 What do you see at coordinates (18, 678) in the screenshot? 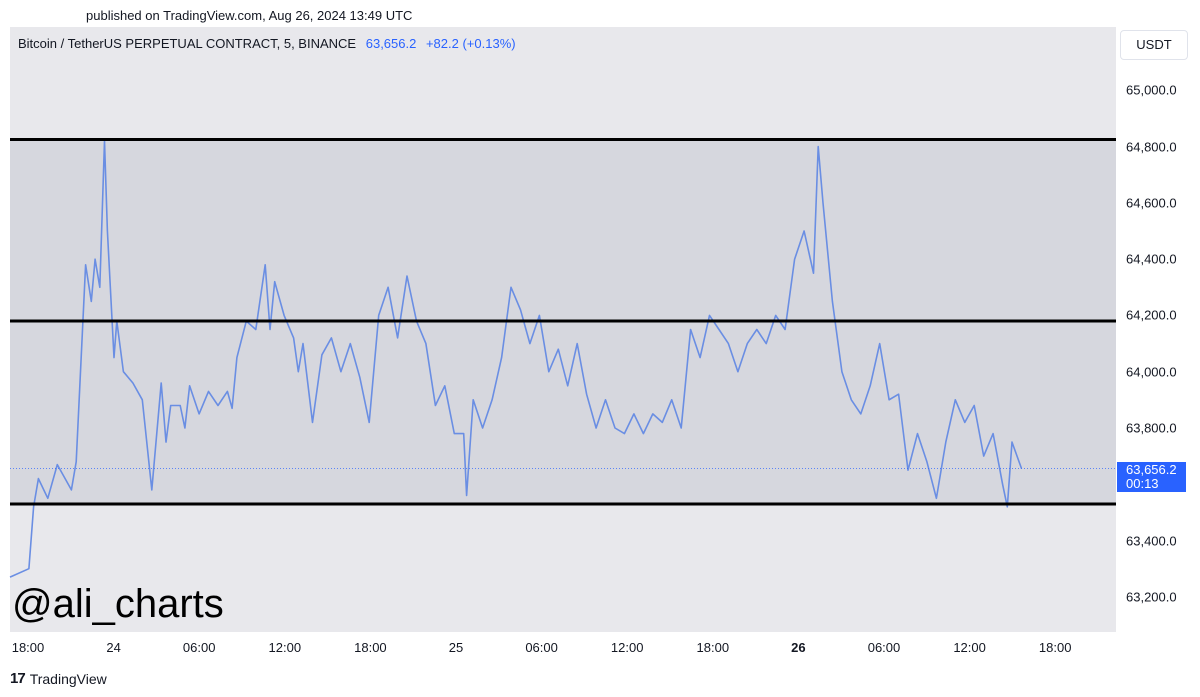
I see `tradingview-logo-icon: 17` at bounding box center [18, 678].